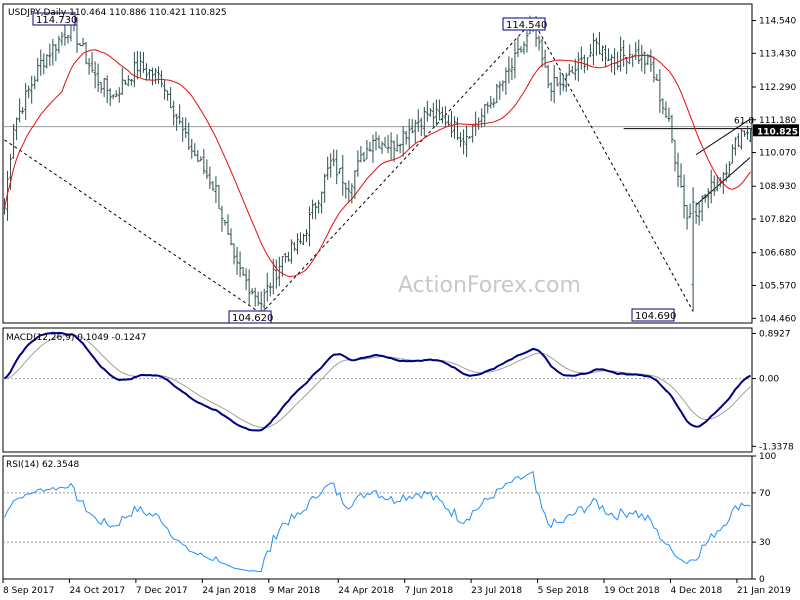 The height and width of the screenshot is (600, 800). I want to click on rsi-header: RSI(14) 62.3548, so click(42, 465).